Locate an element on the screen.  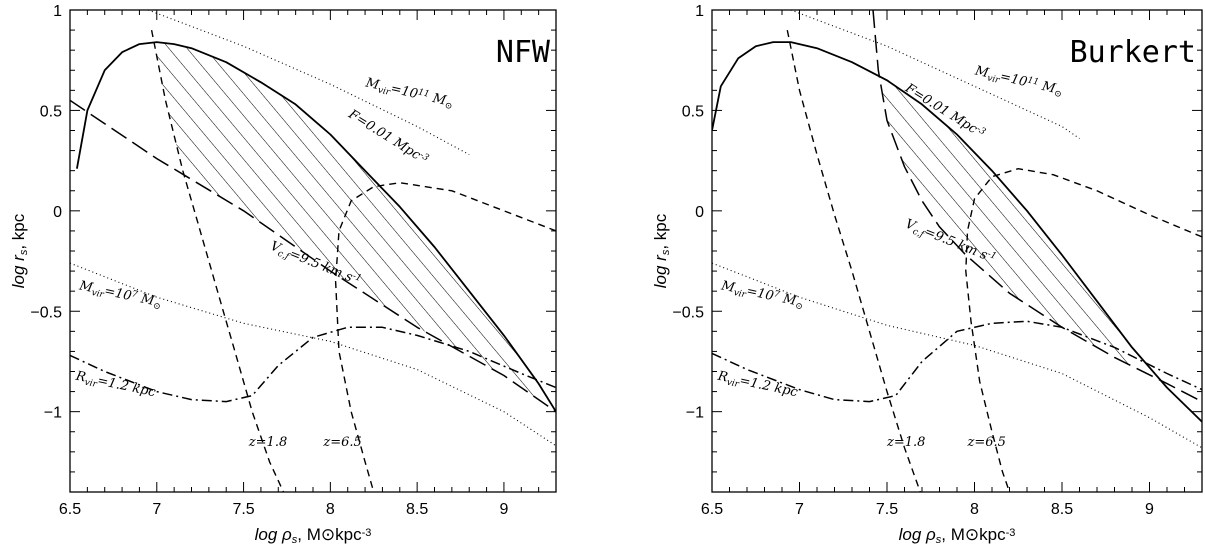
panel-title: NFW is located at coordinates (523, 52).